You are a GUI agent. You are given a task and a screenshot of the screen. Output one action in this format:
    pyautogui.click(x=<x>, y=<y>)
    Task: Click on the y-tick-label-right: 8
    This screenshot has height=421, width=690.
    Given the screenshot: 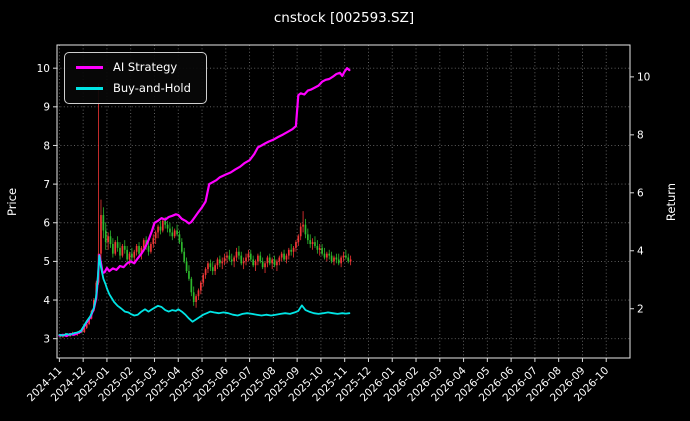 What is the action you would take?
    pyautogui.click(x=640, y=136)
    